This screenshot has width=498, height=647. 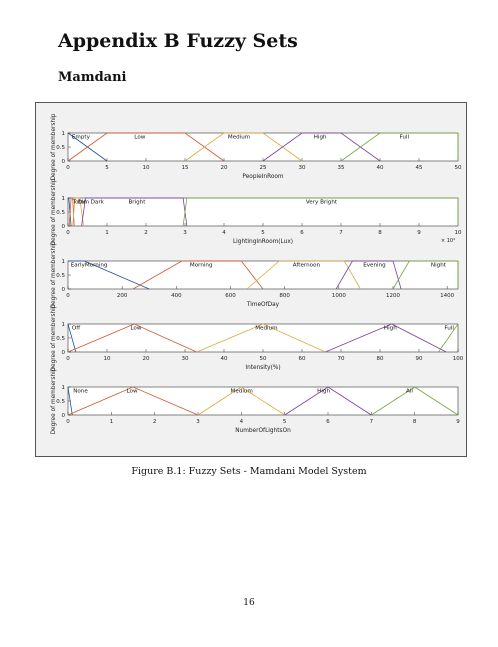 What do you see at coordinates (70, 401) in the screenshot?
I see `series-line-none` at bounding box center [70, 401].